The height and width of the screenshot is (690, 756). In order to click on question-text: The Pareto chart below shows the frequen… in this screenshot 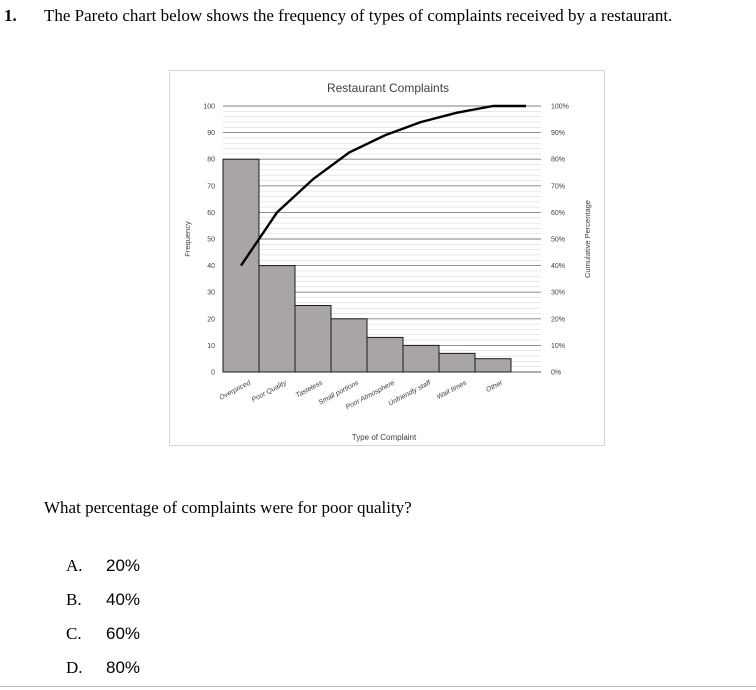, I will do `click(358, 15)`.